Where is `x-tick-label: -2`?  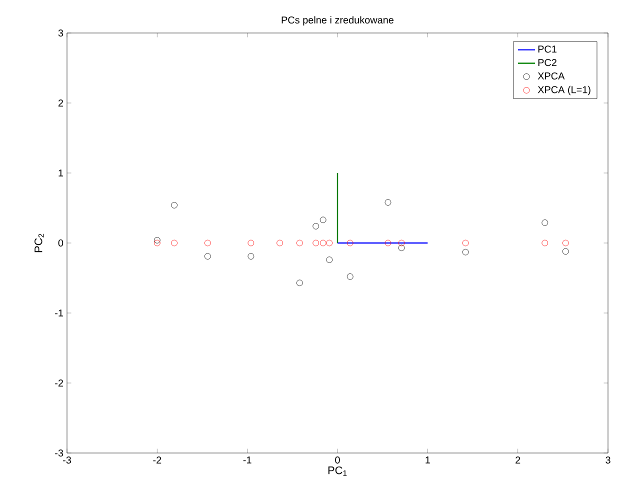 x-tick-label: -2 is located at coordinates (157, 460).